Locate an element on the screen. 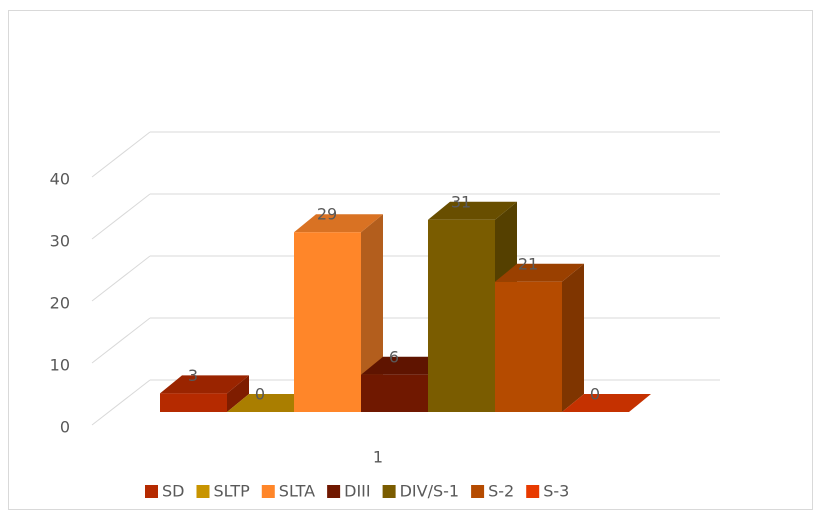 Image resolution: width=821 pixels, height=520 pixels. data-label: 31 is located at coordinates (461, 201).